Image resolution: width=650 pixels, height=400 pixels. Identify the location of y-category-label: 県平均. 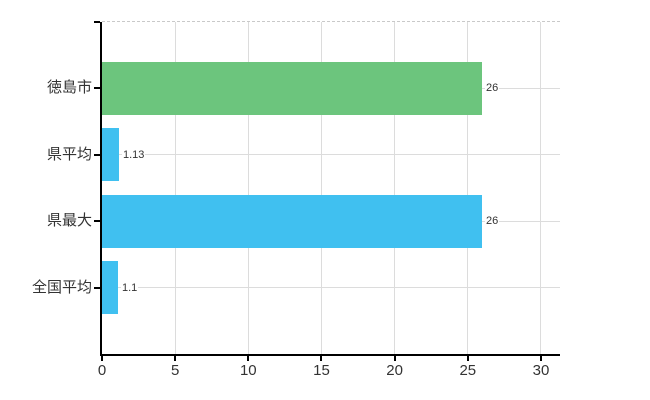
(69, 154).